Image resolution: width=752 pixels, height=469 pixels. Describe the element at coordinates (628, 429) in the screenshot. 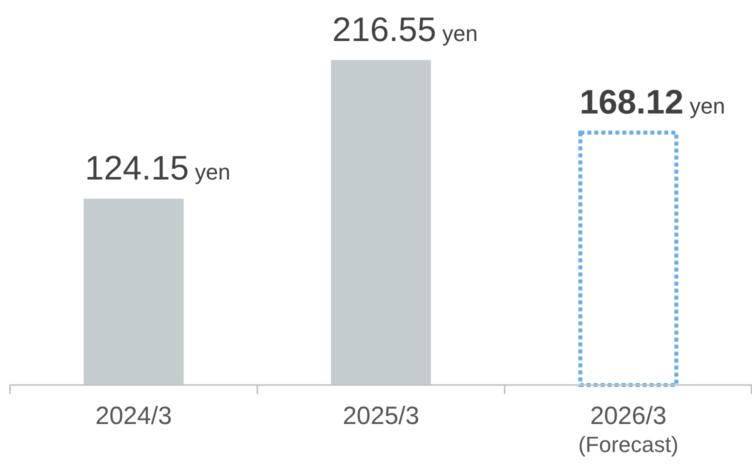

I see `x-tick-label: 2026/3 (Forecast)` at that location.